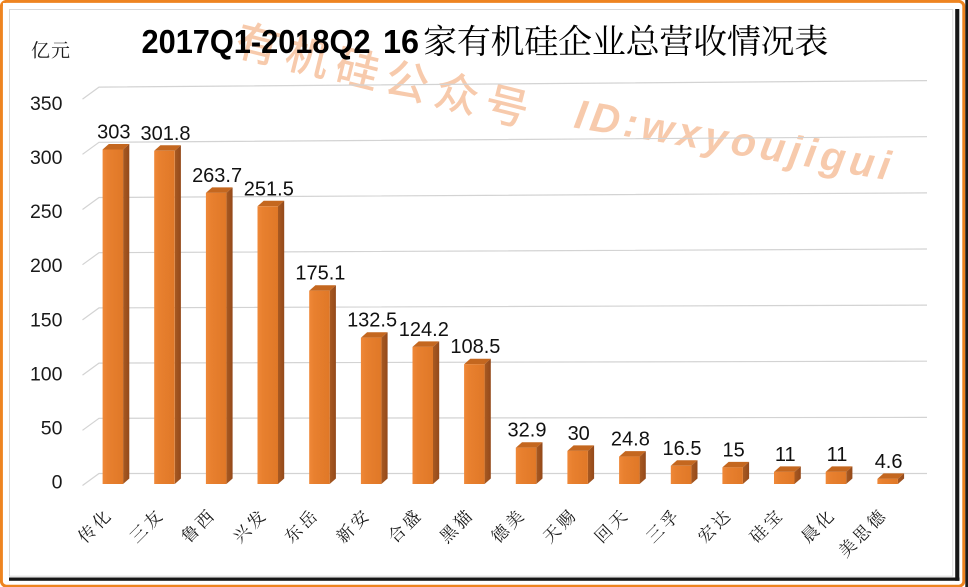 The width and height of the screenshot is (968, 587). I want to click on svg-text: 150, so click(46, 320).